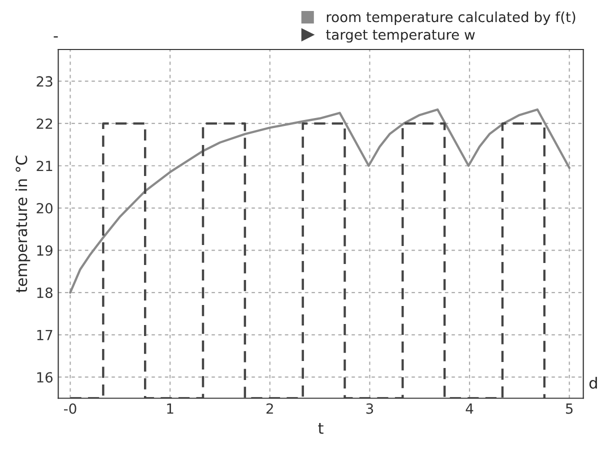 This screenshot has height=450, width=607. What do you see at coordinates (44, 123) in the screenshot?
I see `y-tick-label: 22` at bounding box center [44, 123].